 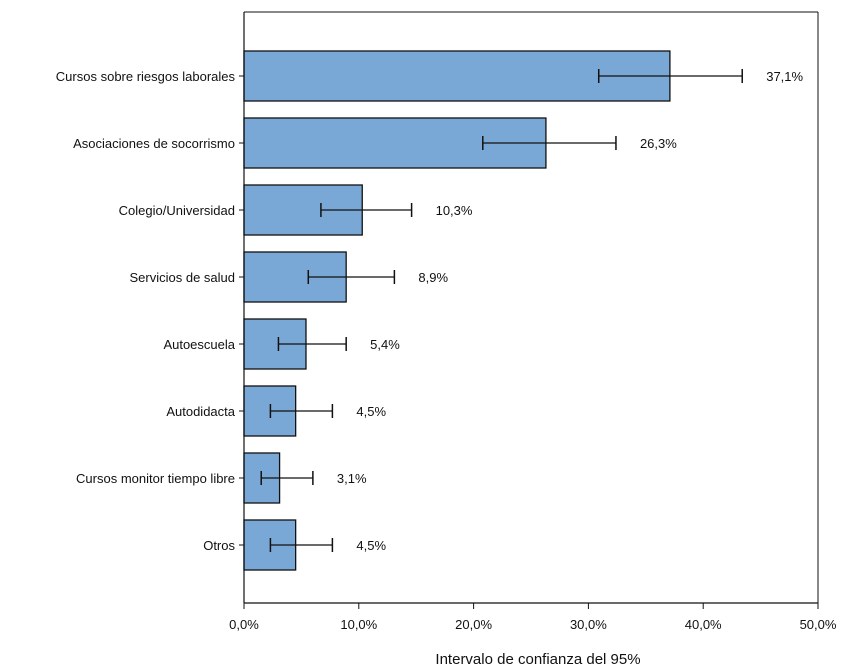 I want to click on x-tick-label-10: 10,0%, so click(x=358, y=624).